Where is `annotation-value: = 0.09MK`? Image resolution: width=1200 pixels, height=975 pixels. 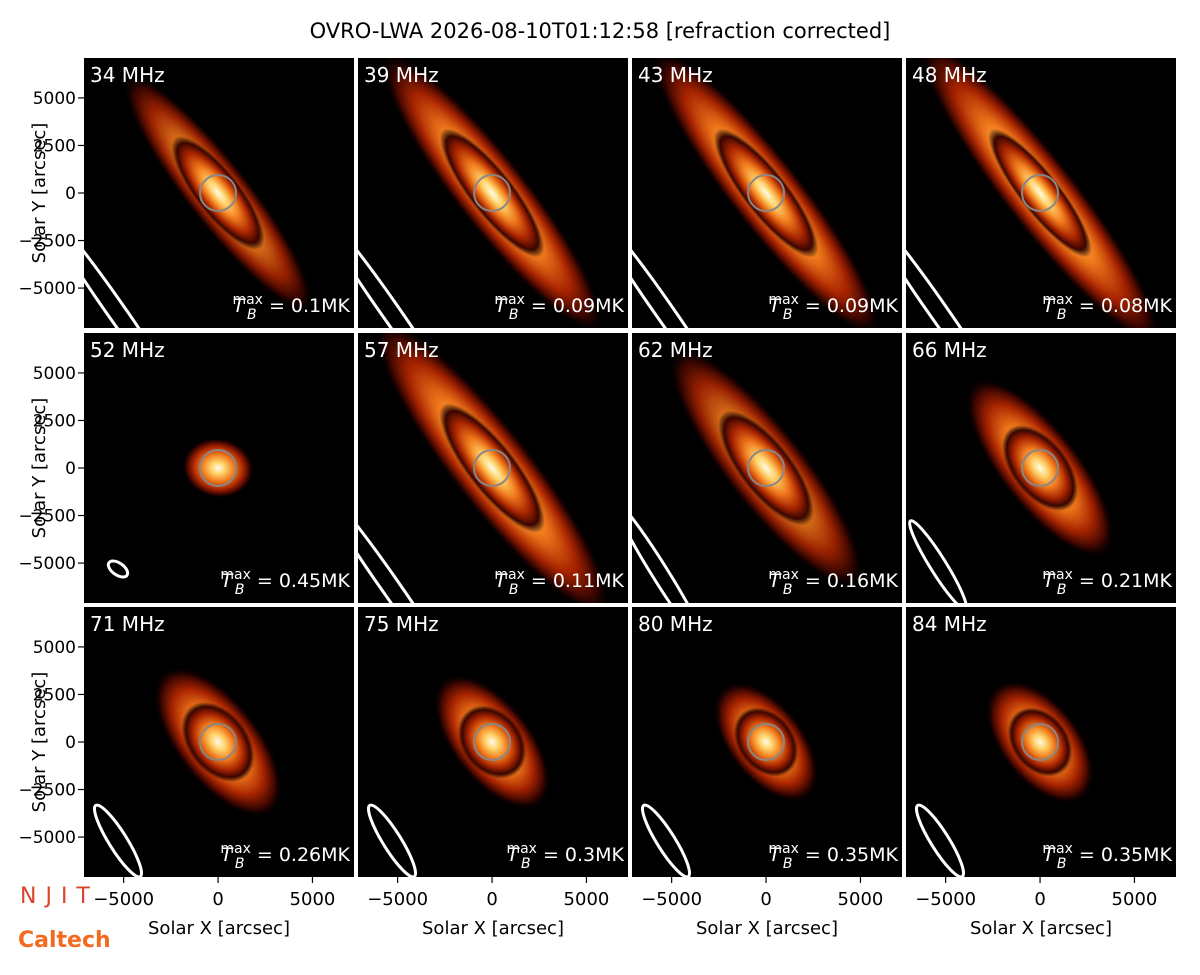 annotation-value: = 0.09MK is located at coordinates (578, 306).